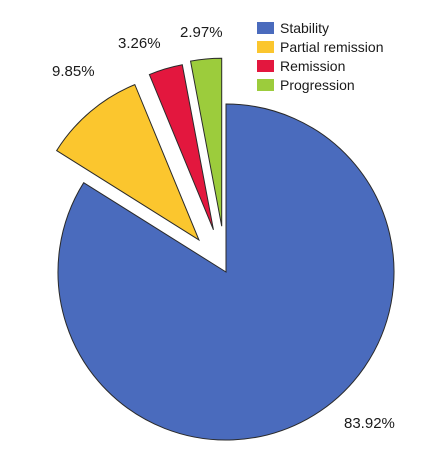 The width and height of the screenshot is (448, 458). What do you see at coordinates (331, 47) in the screenshot?
I see `legend-label-partial-remission: Partial remission` at bounding box center [331, 47].